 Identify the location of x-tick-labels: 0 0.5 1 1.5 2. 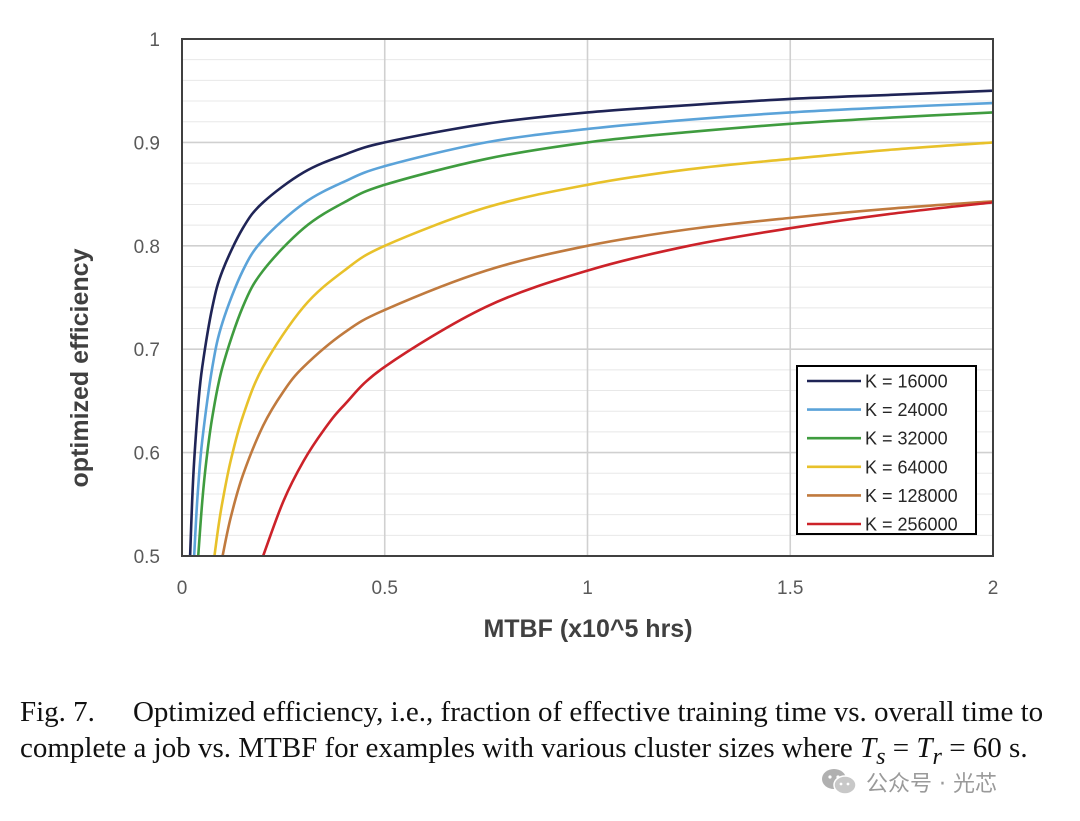
(588, 588).